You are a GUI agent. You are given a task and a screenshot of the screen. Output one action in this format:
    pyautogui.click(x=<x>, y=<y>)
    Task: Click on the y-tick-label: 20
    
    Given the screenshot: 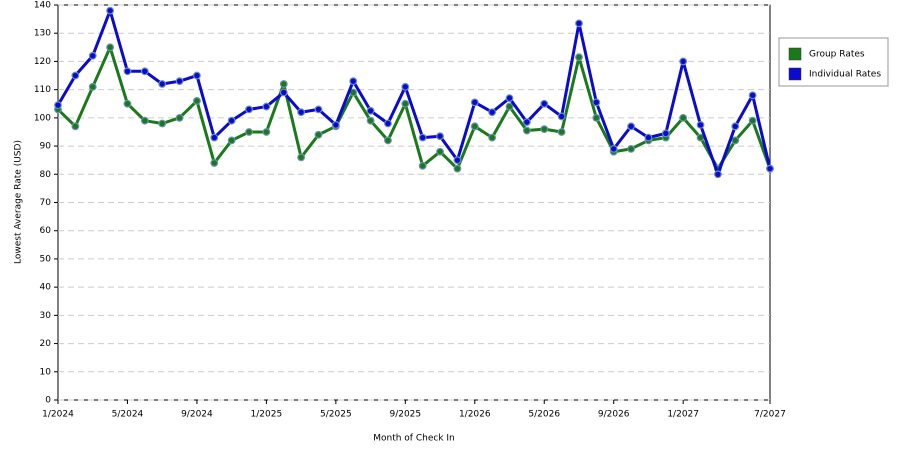 What is the action you would take?
    pyautogui.click(x=46, y=344)
    